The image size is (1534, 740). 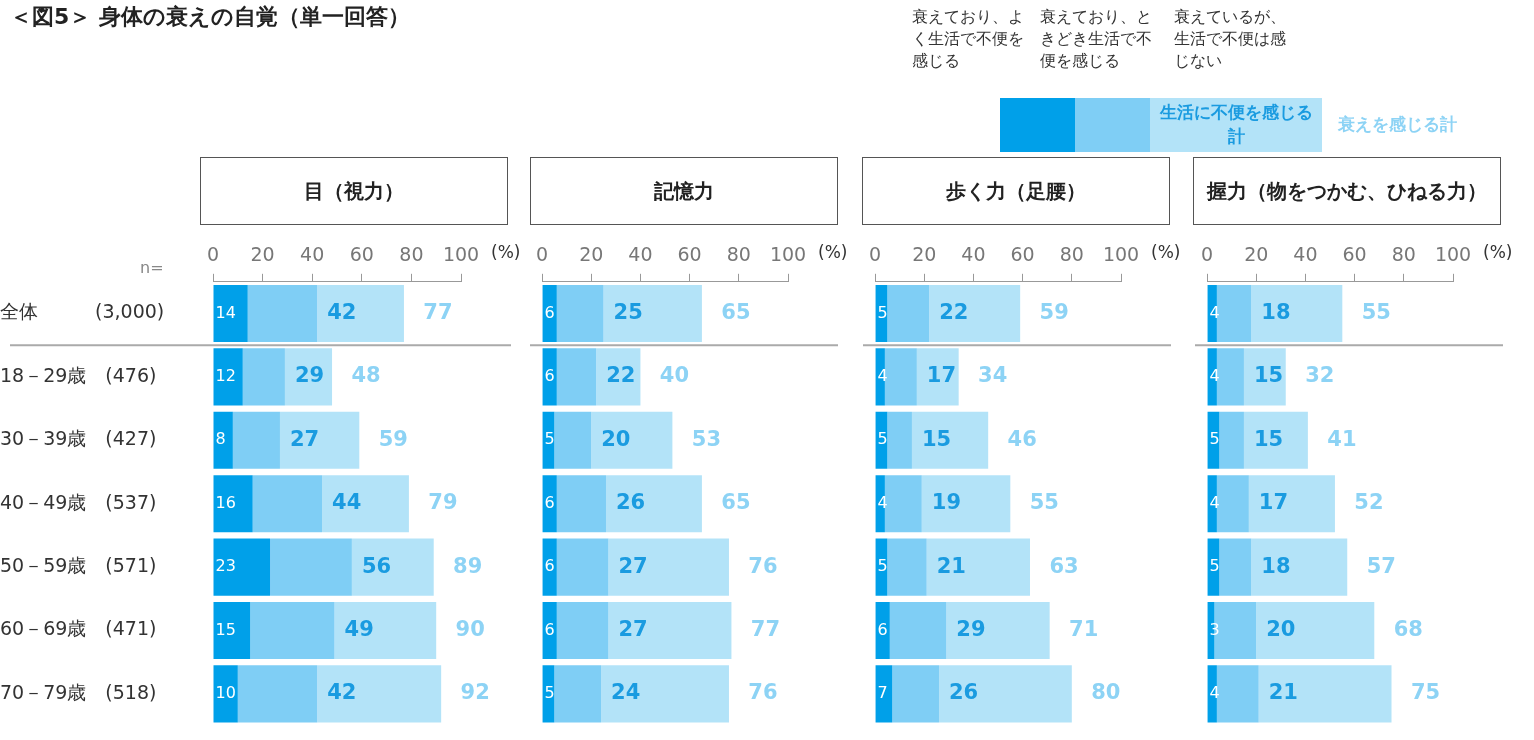 What do you see at coordinates (366, 375) in the screenshot?
I see `total-label: 48` at bounding box center [366, 375].